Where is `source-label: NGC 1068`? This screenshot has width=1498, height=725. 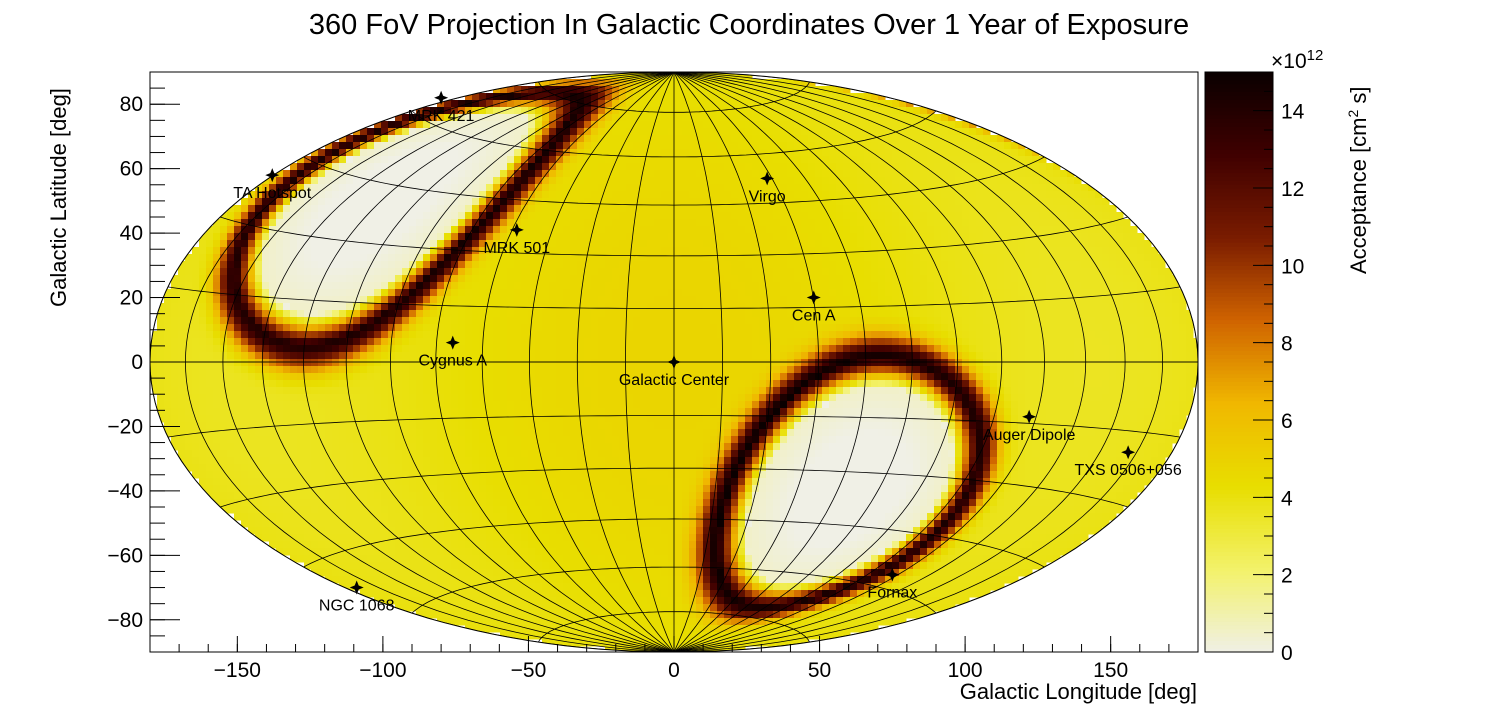
source-label: NGC 1068 is located at coordinates (357, 606).